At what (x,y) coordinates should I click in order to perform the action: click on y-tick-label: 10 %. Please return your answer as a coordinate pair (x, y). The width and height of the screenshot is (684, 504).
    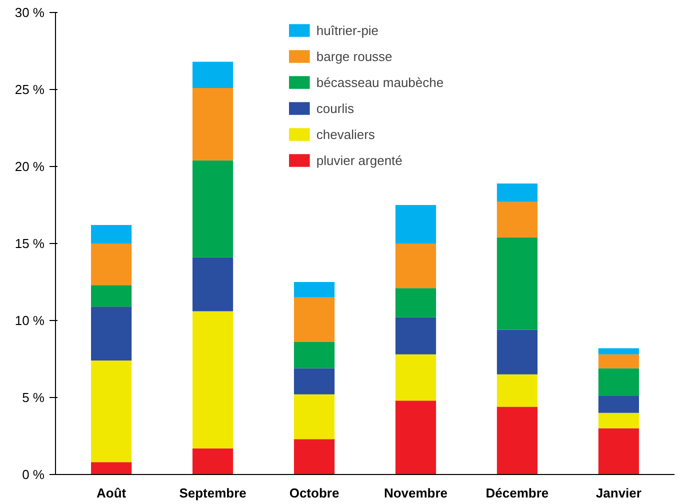
    Looking at the image, I should click on (29, 320).